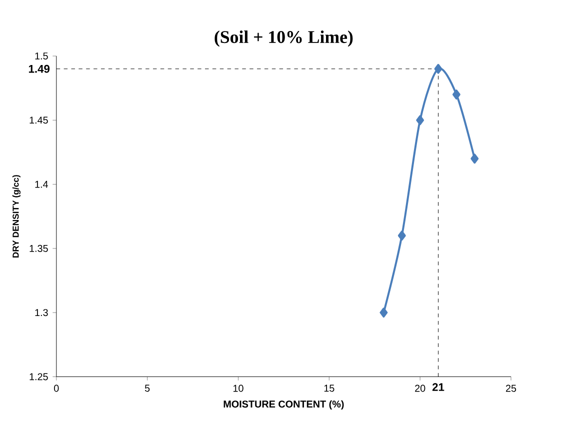  I want to click on x-tick-label: 25, so click(511, 388).